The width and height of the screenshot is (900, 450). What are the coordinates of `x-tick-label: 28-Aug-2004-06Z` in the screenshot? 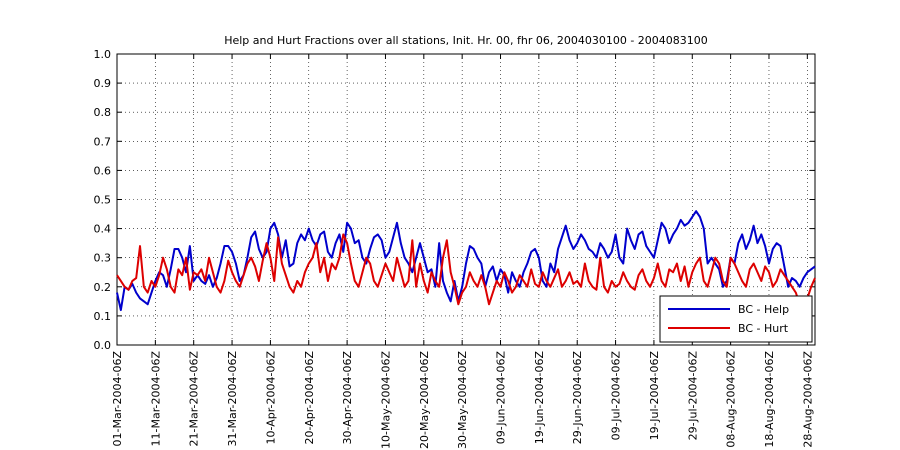 It's located at (807, 399).